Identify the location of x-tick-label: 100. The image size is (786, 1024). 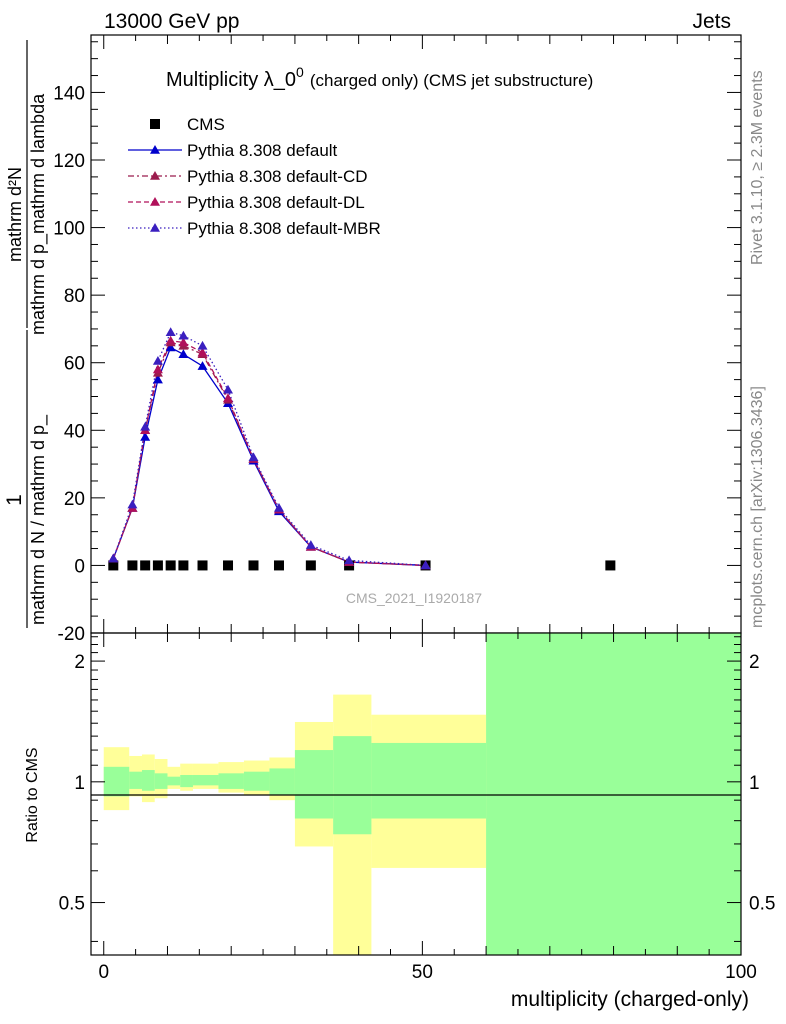
(741, 972).